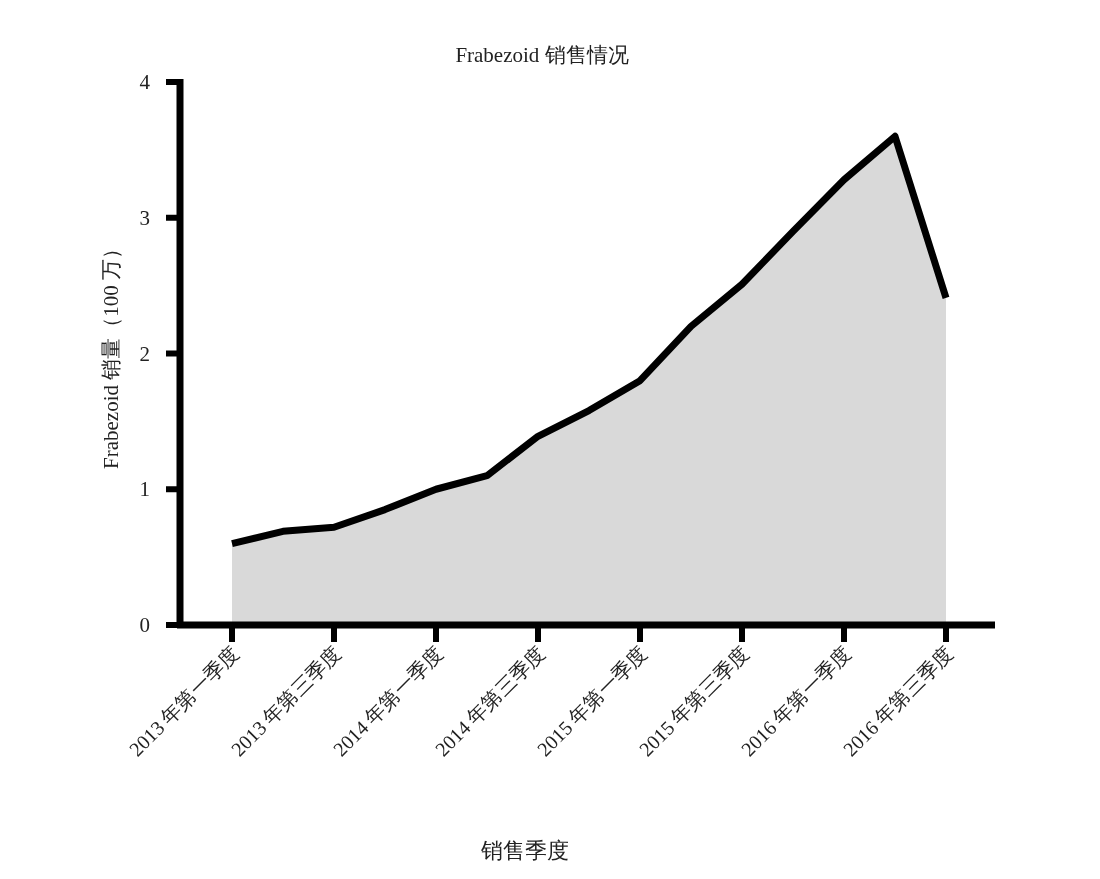  Describe the element at coordinates (524, 850) in the screenshot. I see `x-axis-title: 销售季度` at that location.